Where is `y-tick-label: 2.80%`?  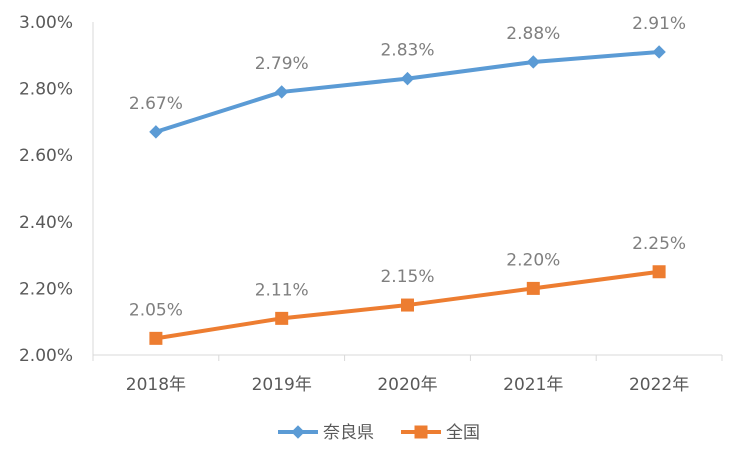 y-tick-label: 2.80% is located at coordinates (46, 90).